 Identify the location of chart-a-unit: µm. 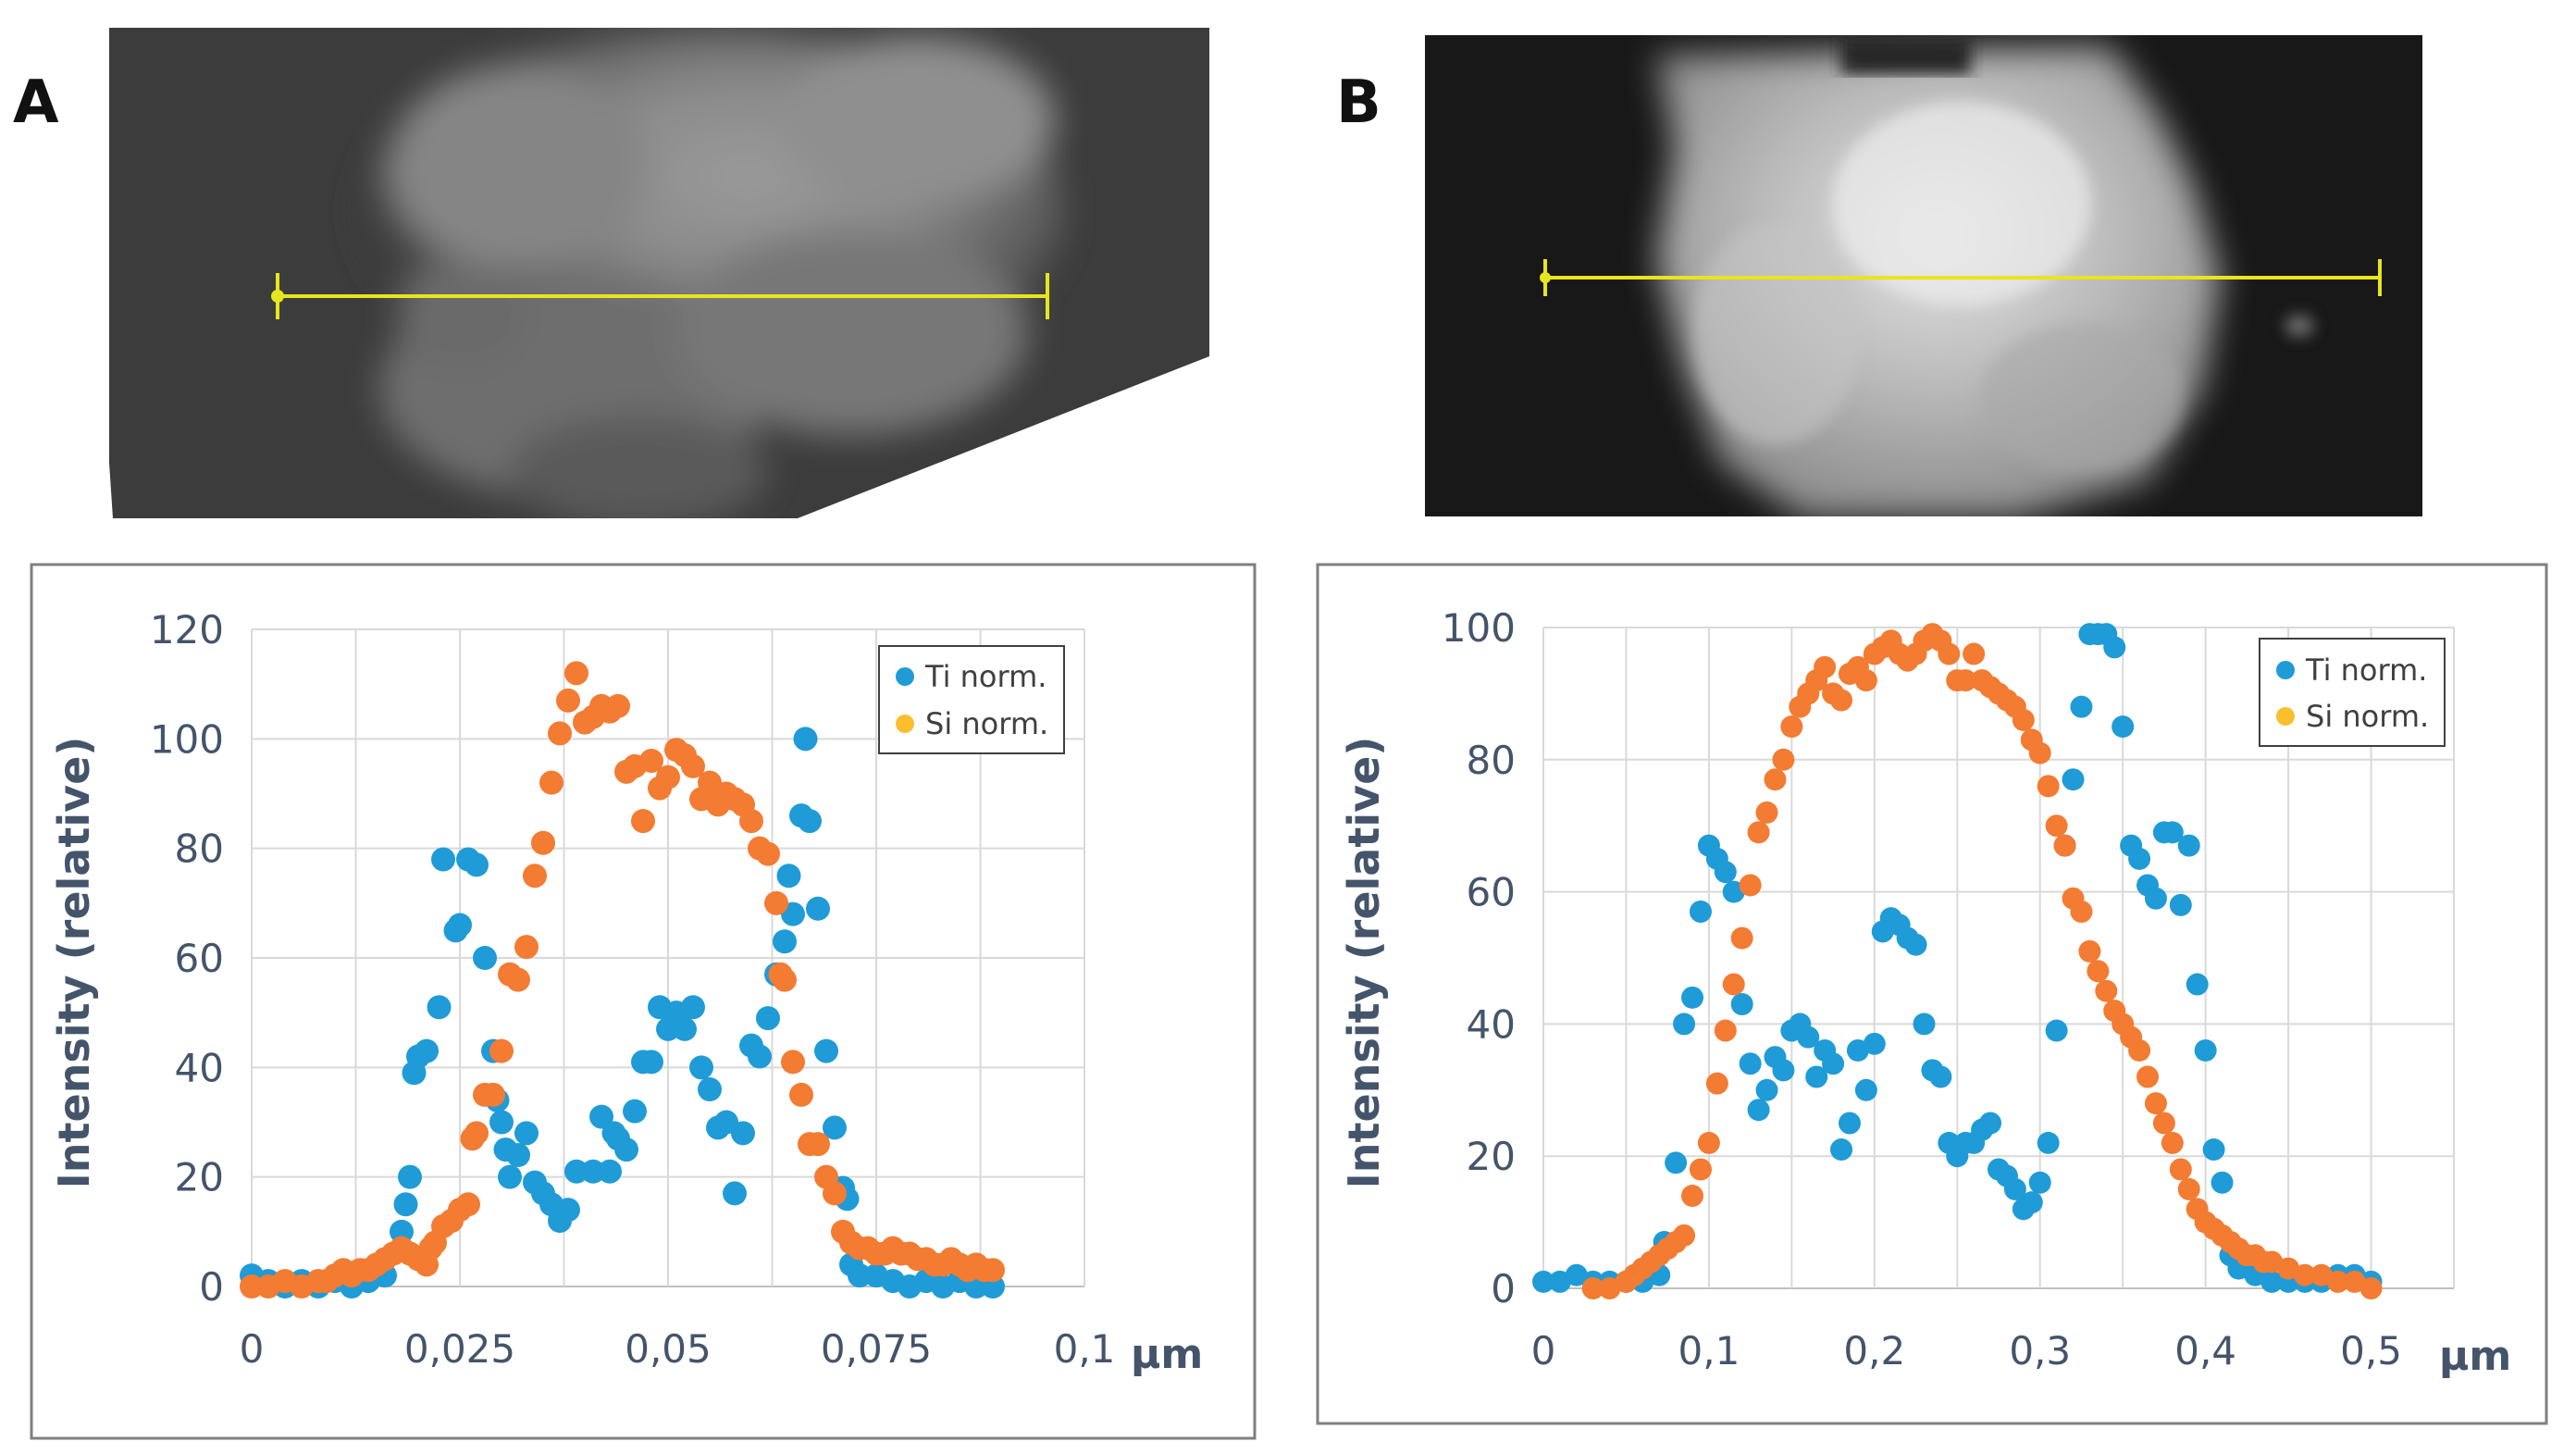
(1167, 1355).